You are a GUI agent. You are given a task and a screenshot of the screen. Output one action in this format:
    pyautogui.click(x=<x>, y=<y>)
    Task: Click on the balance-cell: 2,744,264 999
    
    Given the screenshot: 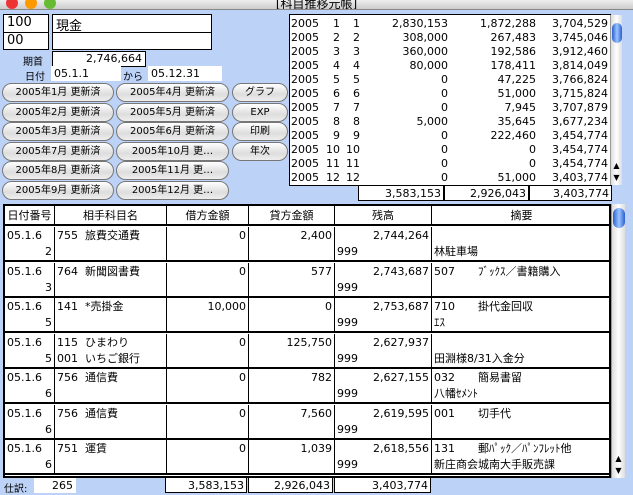 What is the action you would take?
    pyautogui.click(x=383, y=244)
    